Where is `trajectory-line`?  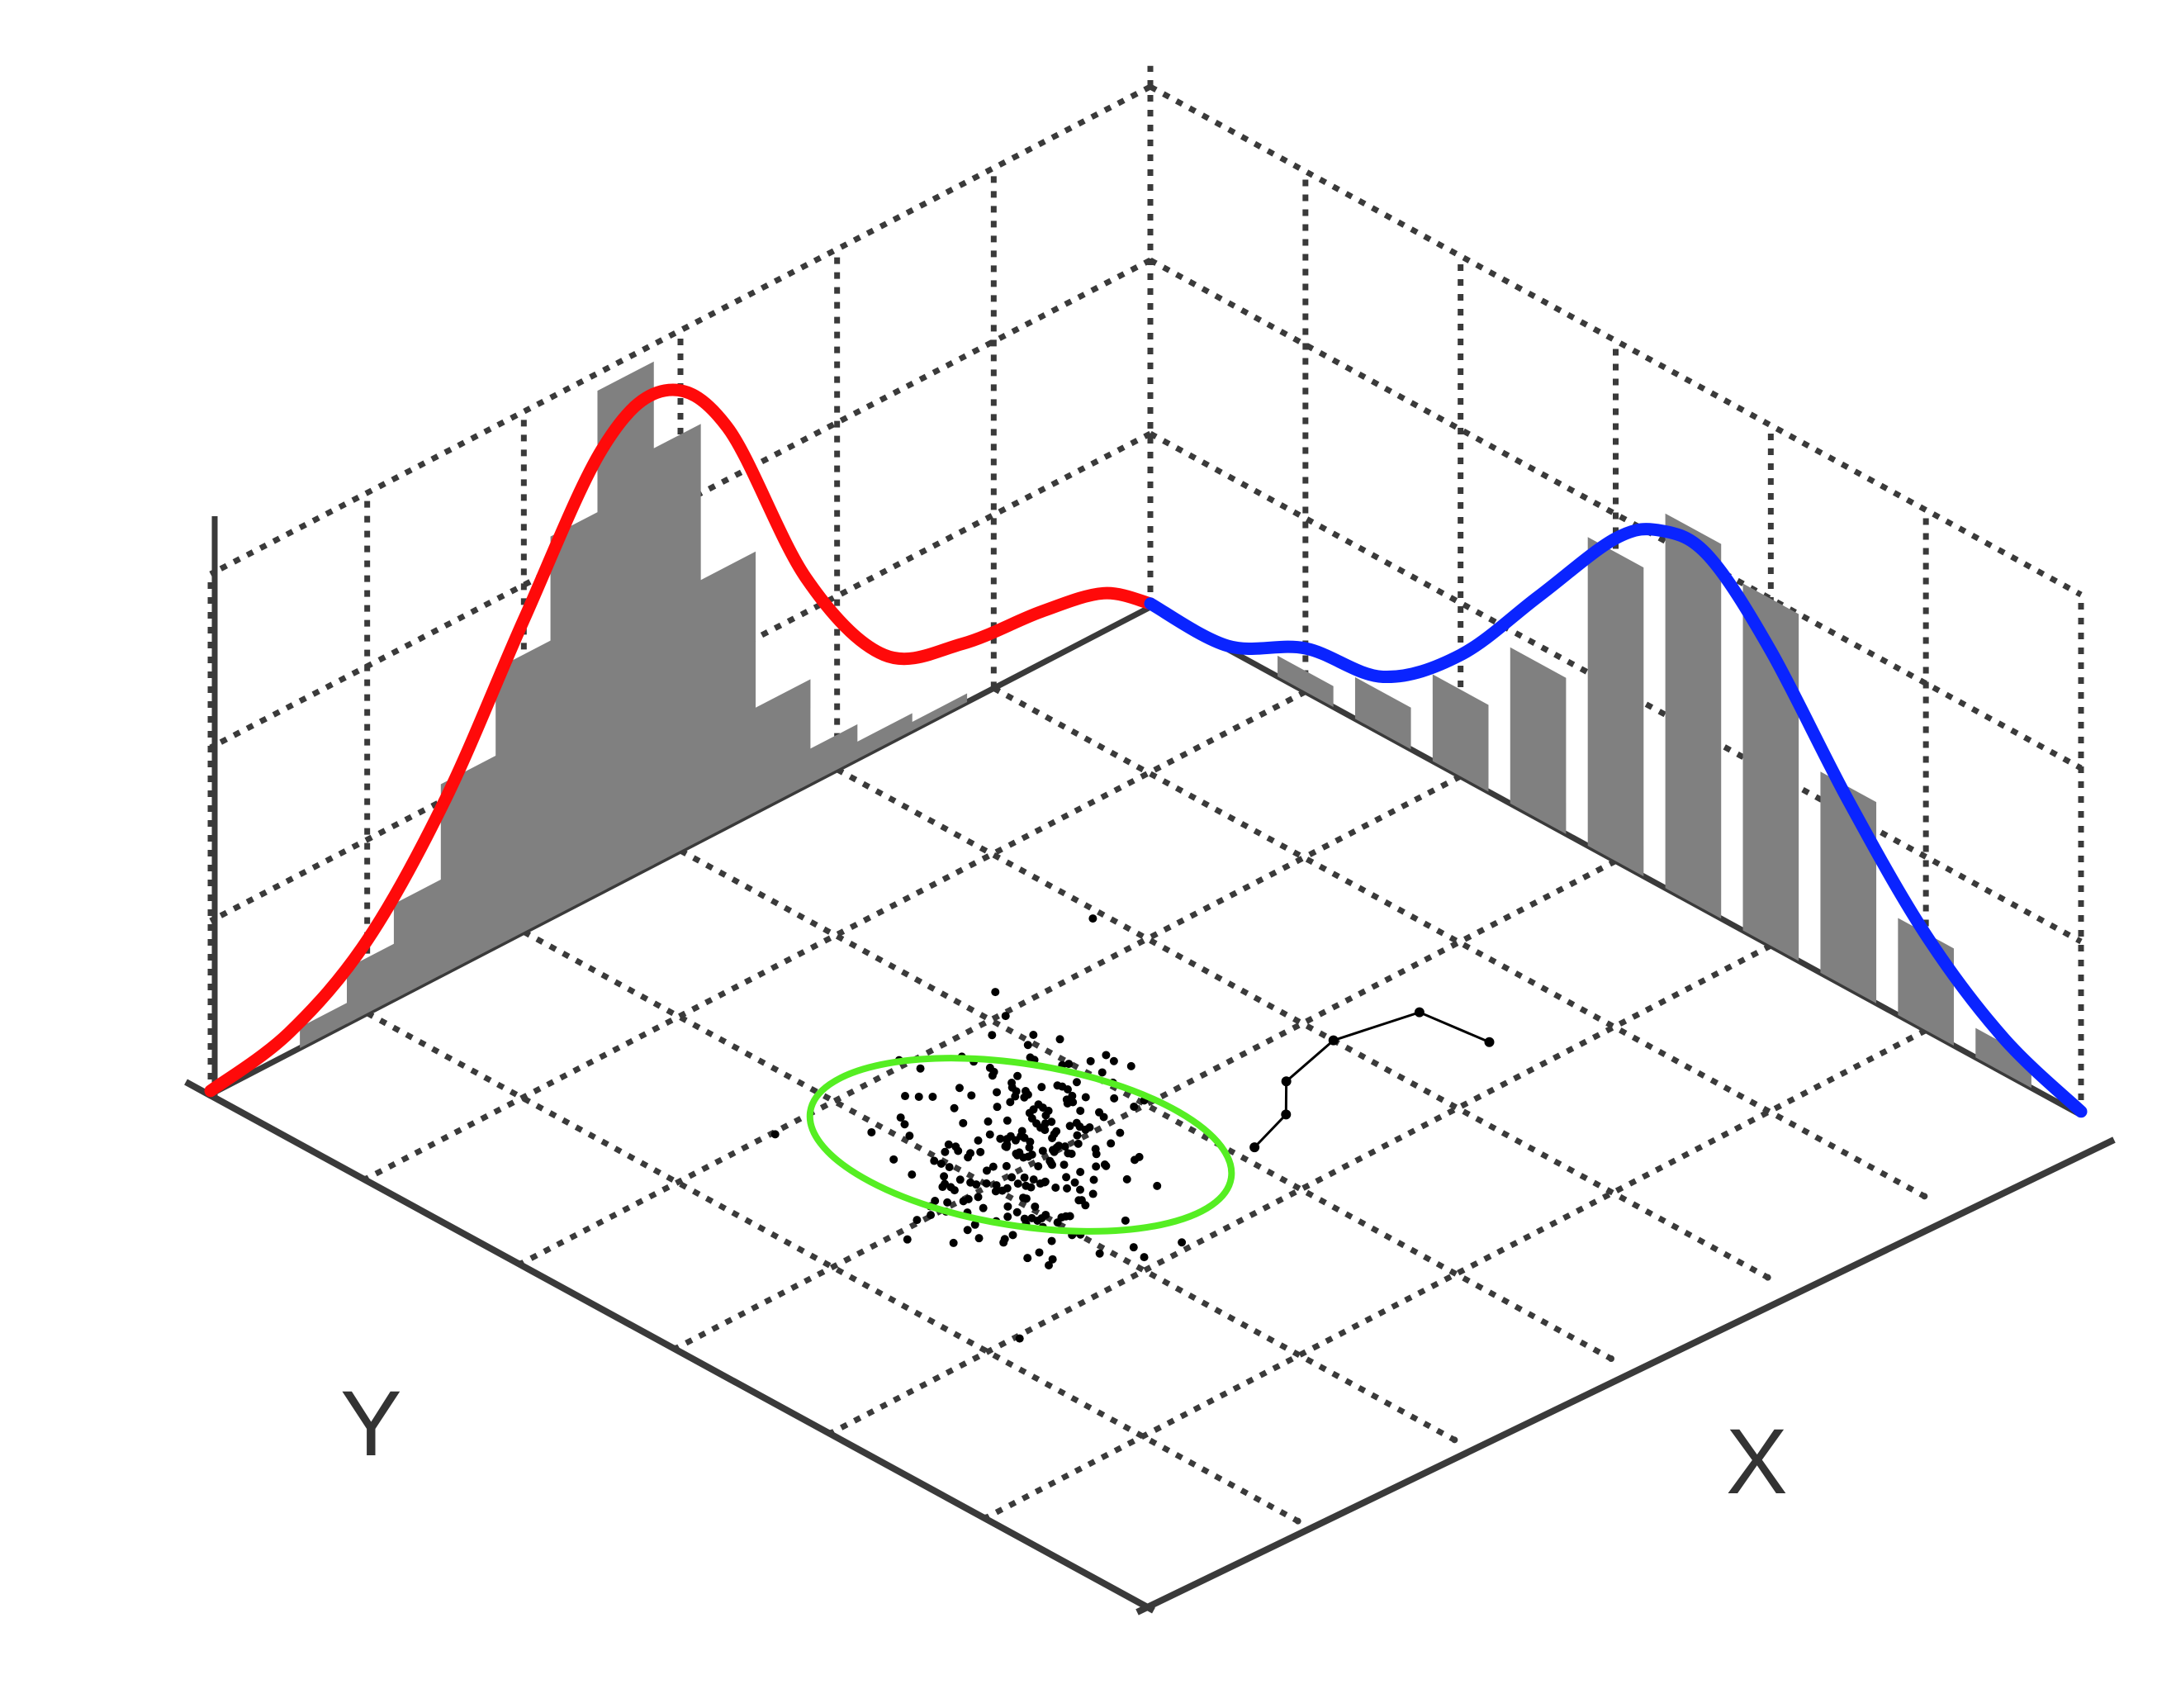 trajectory-line is located at coordinates (1372, 1080).